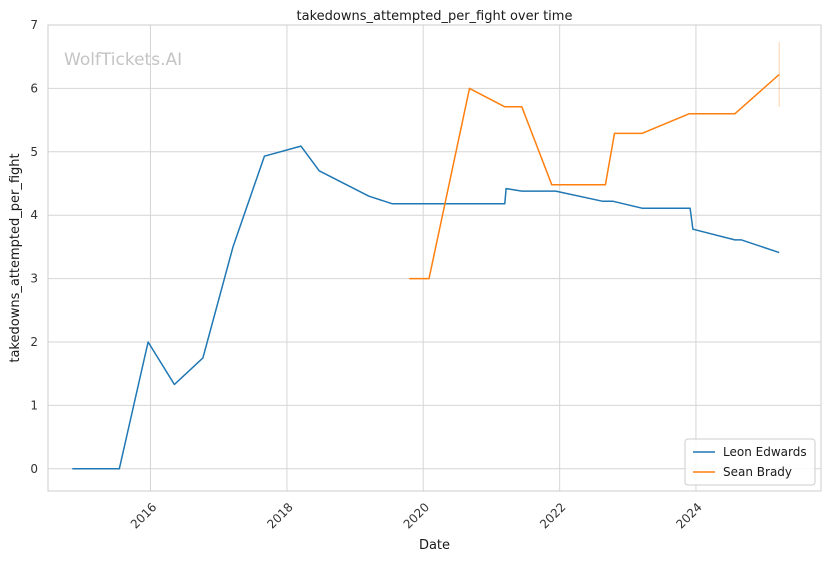  What do you see at coordinates (552, 515) in the screenshot?
I see `x-tick-label: 2022` at bounding box center [552, 515].